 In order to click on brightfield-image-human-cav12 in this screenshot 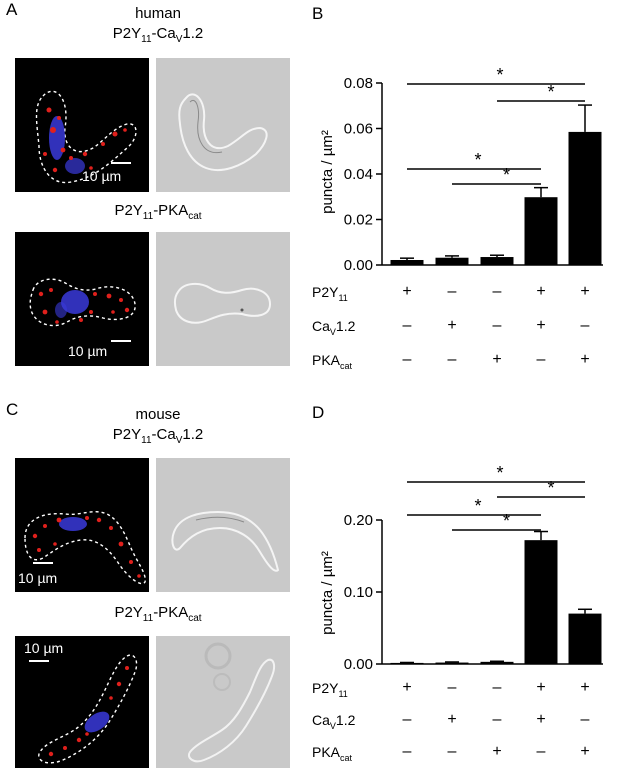, I will do `click(223, 125)`.